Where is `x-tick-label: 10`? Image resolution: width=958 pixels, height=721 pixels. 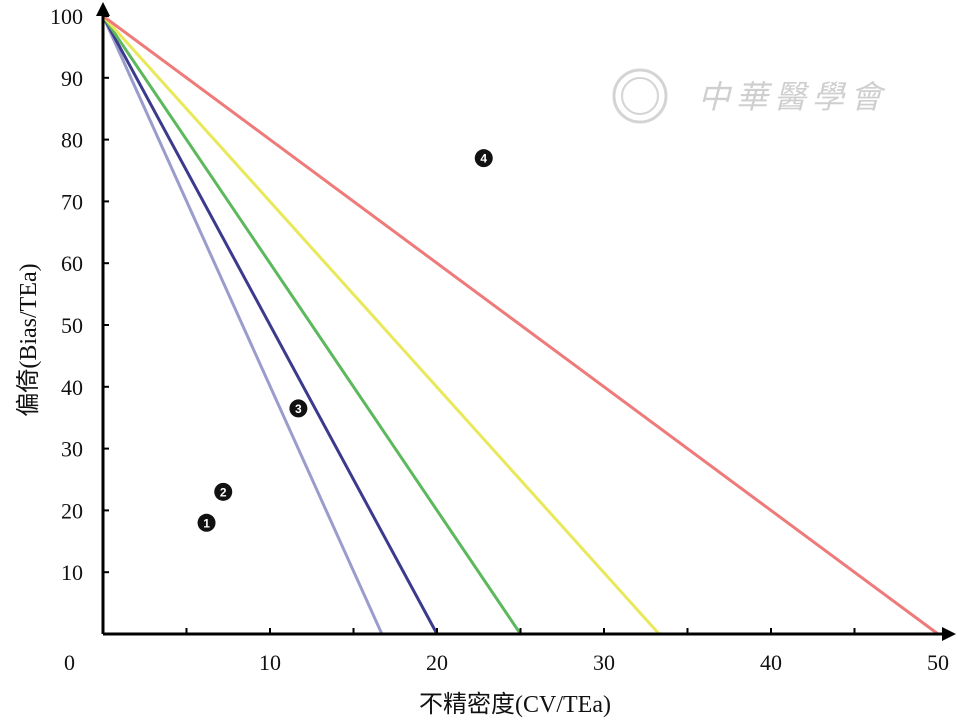
x-tick-label: 10 is located at coordinates (270, 662).